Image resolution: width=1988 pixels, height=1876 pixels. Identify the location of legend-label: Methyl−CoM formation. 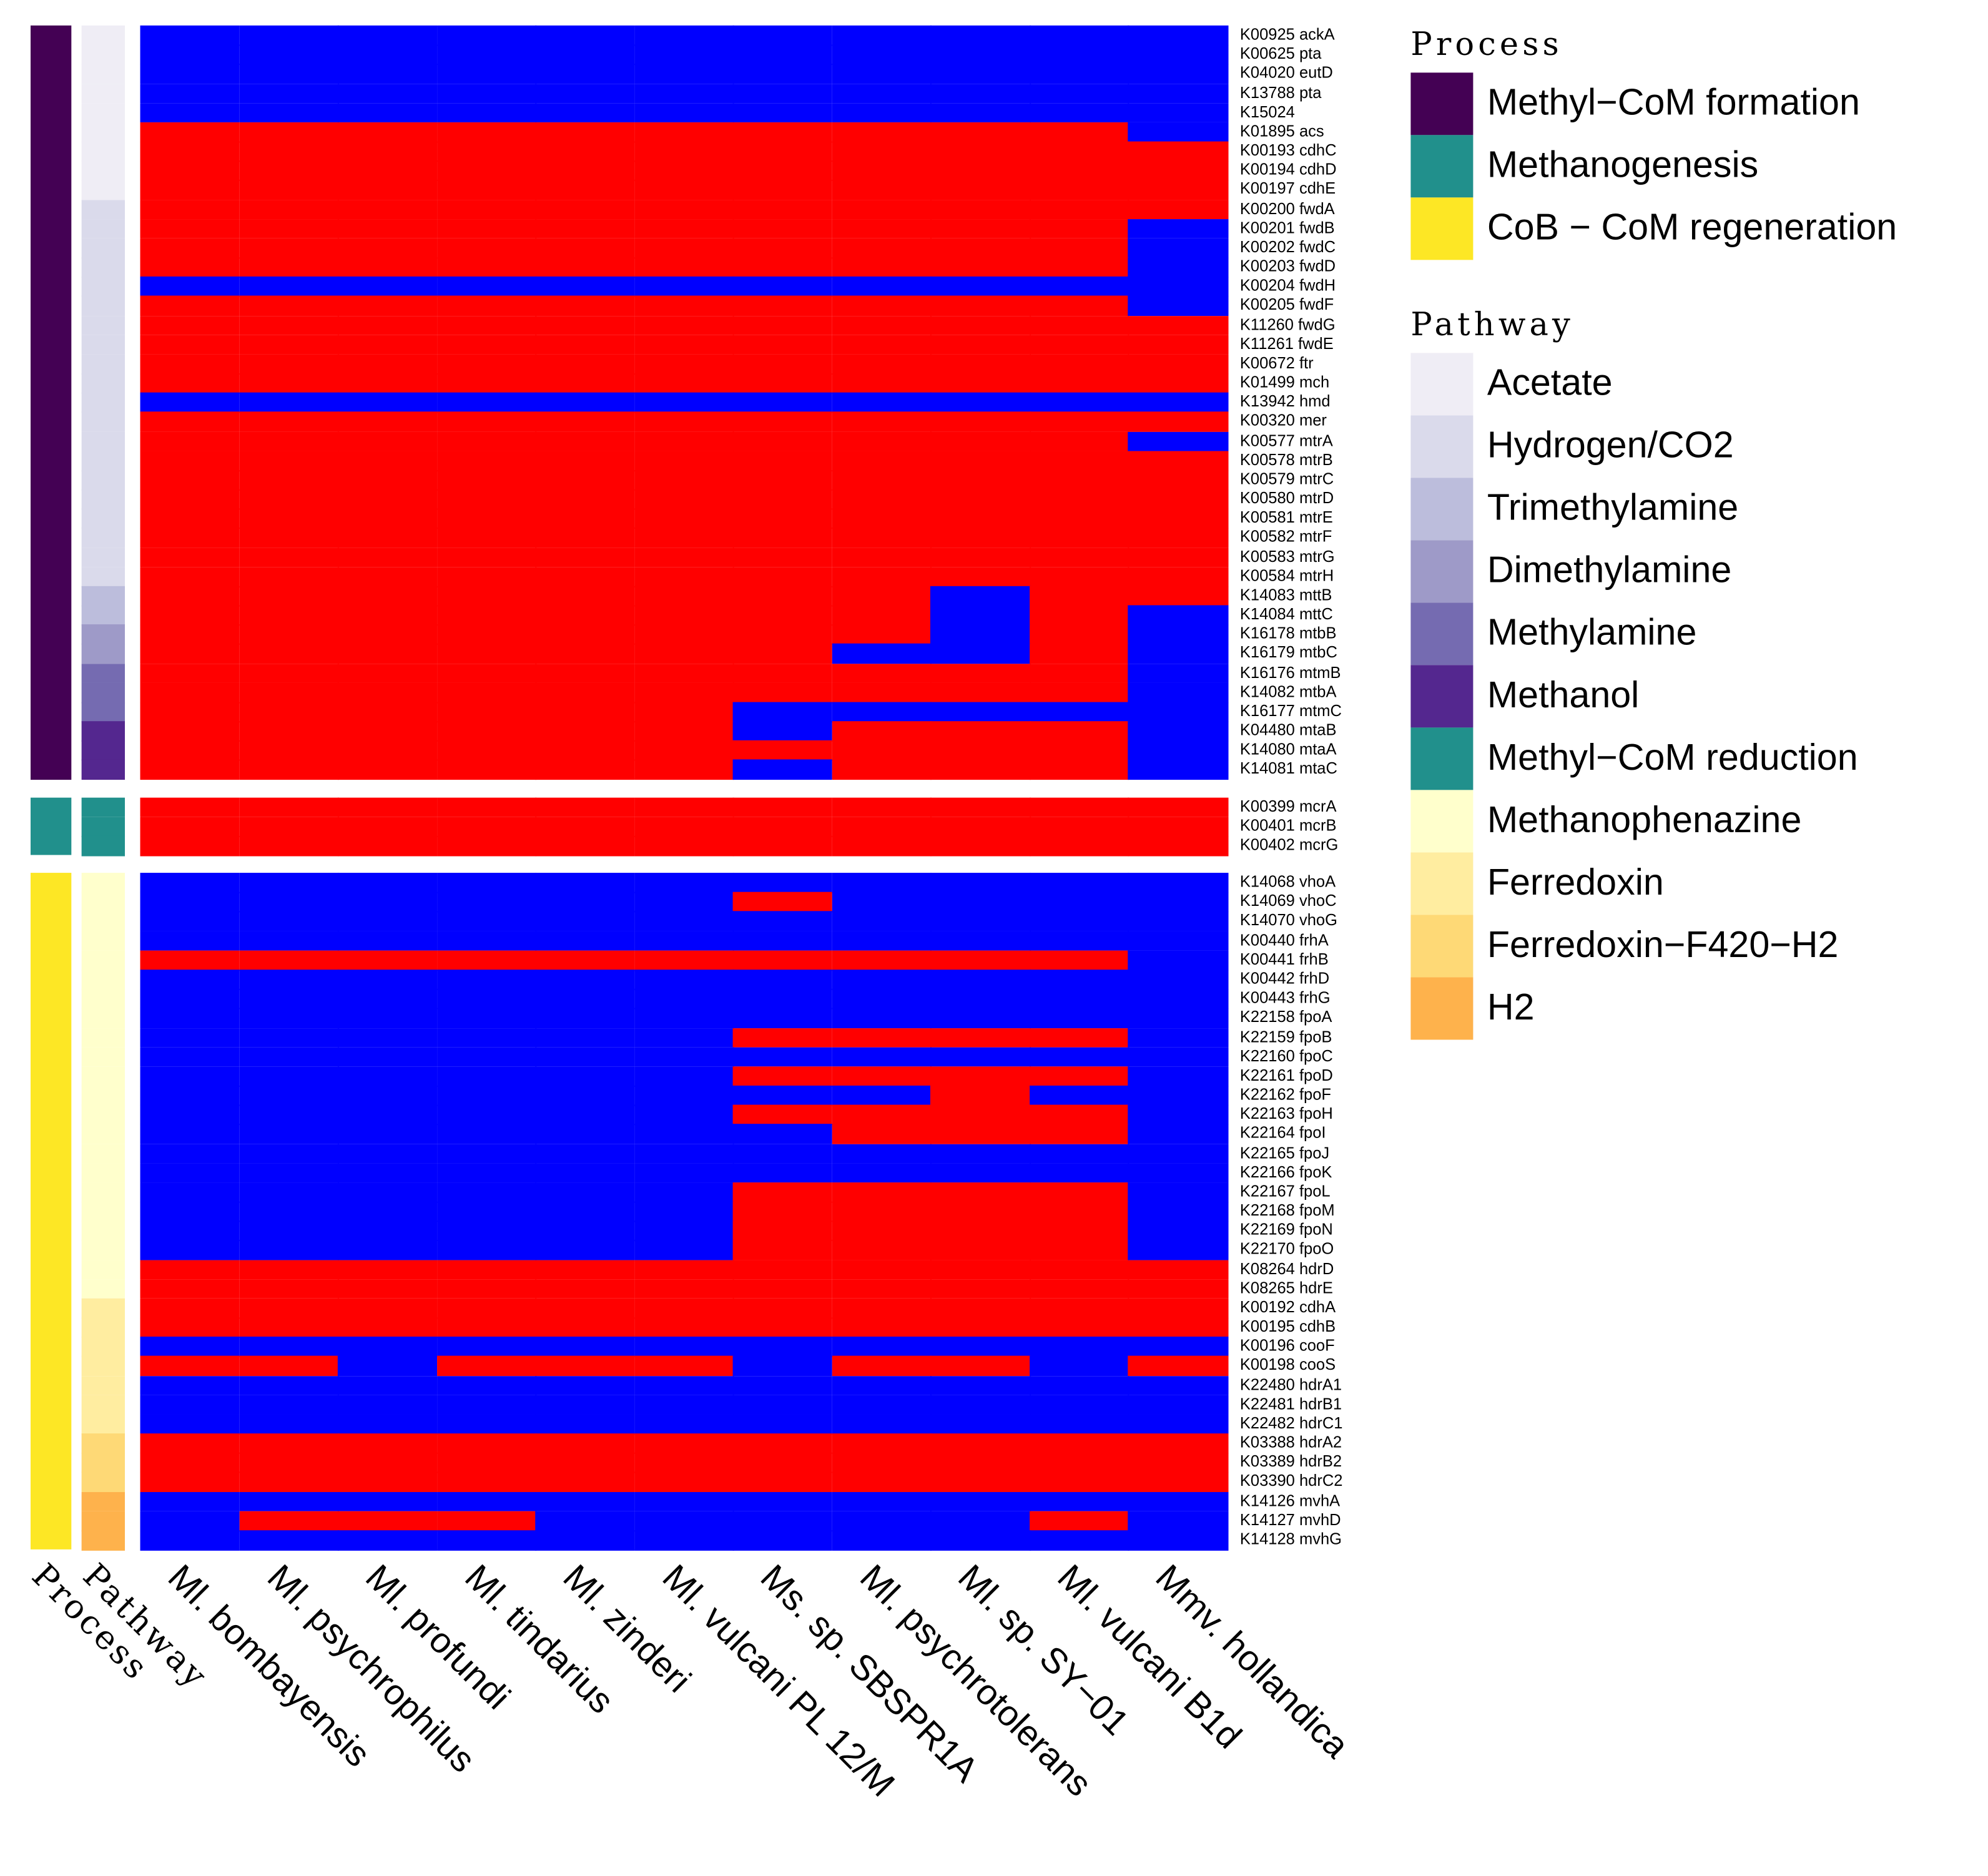
(1674, 103).